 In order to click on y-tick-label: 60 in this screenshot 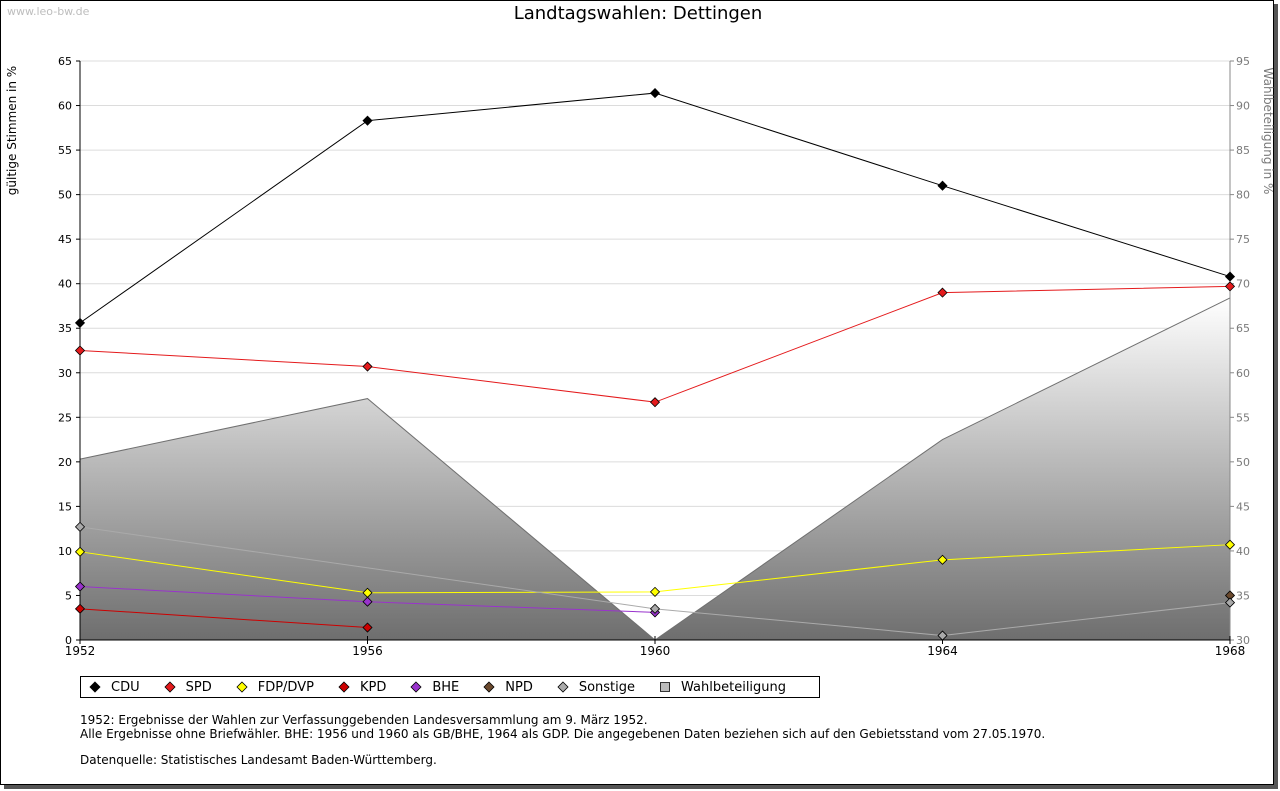, I will do `click(65, 106)`.